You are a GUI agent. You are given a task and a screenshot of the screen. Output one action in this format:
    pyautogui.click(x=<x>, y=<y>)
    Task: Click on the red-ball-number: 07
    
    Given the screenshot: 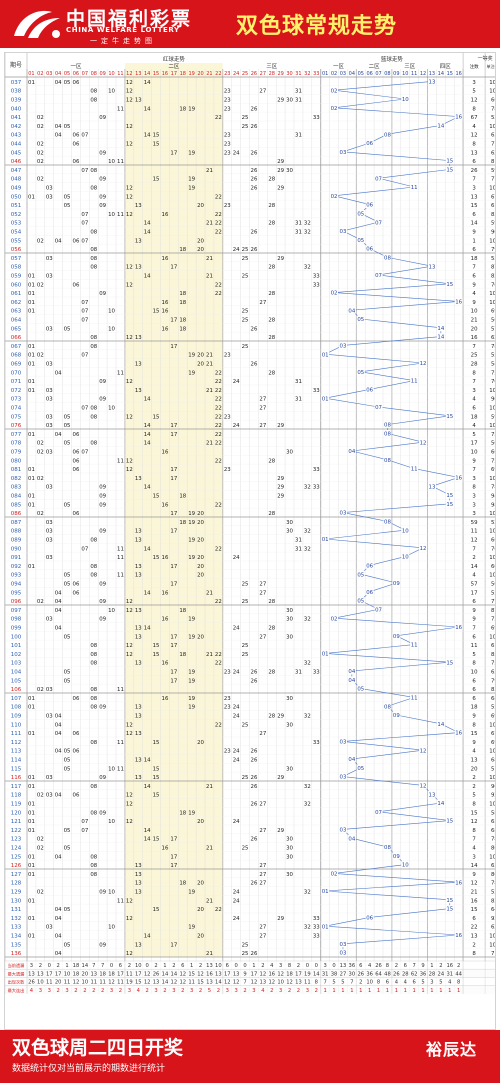 What is the action you would take?
    pyautogui.click(x=84, y=549)
    